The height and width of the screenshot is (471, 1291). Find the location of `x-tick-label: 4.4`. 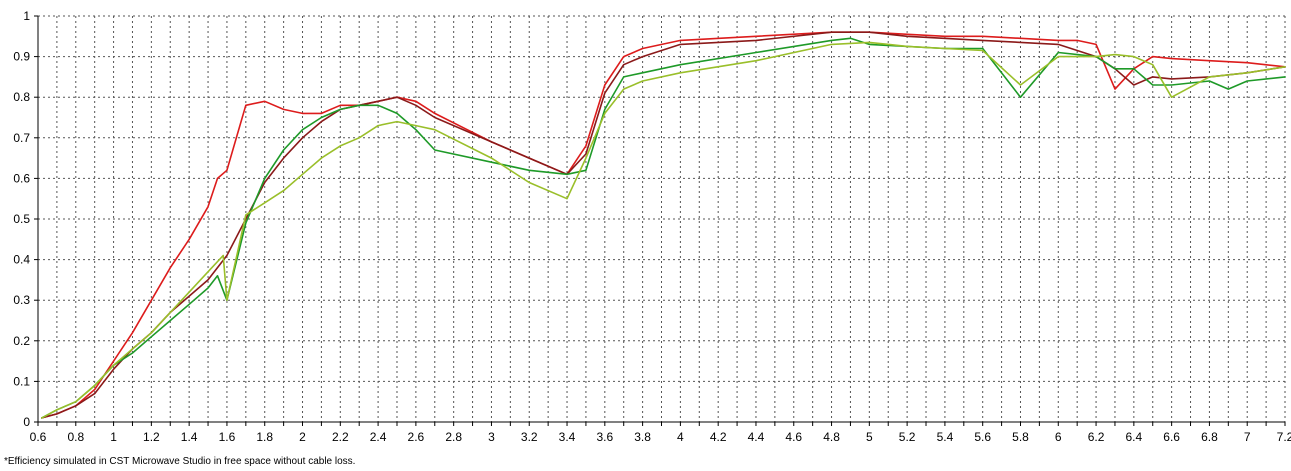

x-tick-label: 4.4 is located at coordinates (756, 437).